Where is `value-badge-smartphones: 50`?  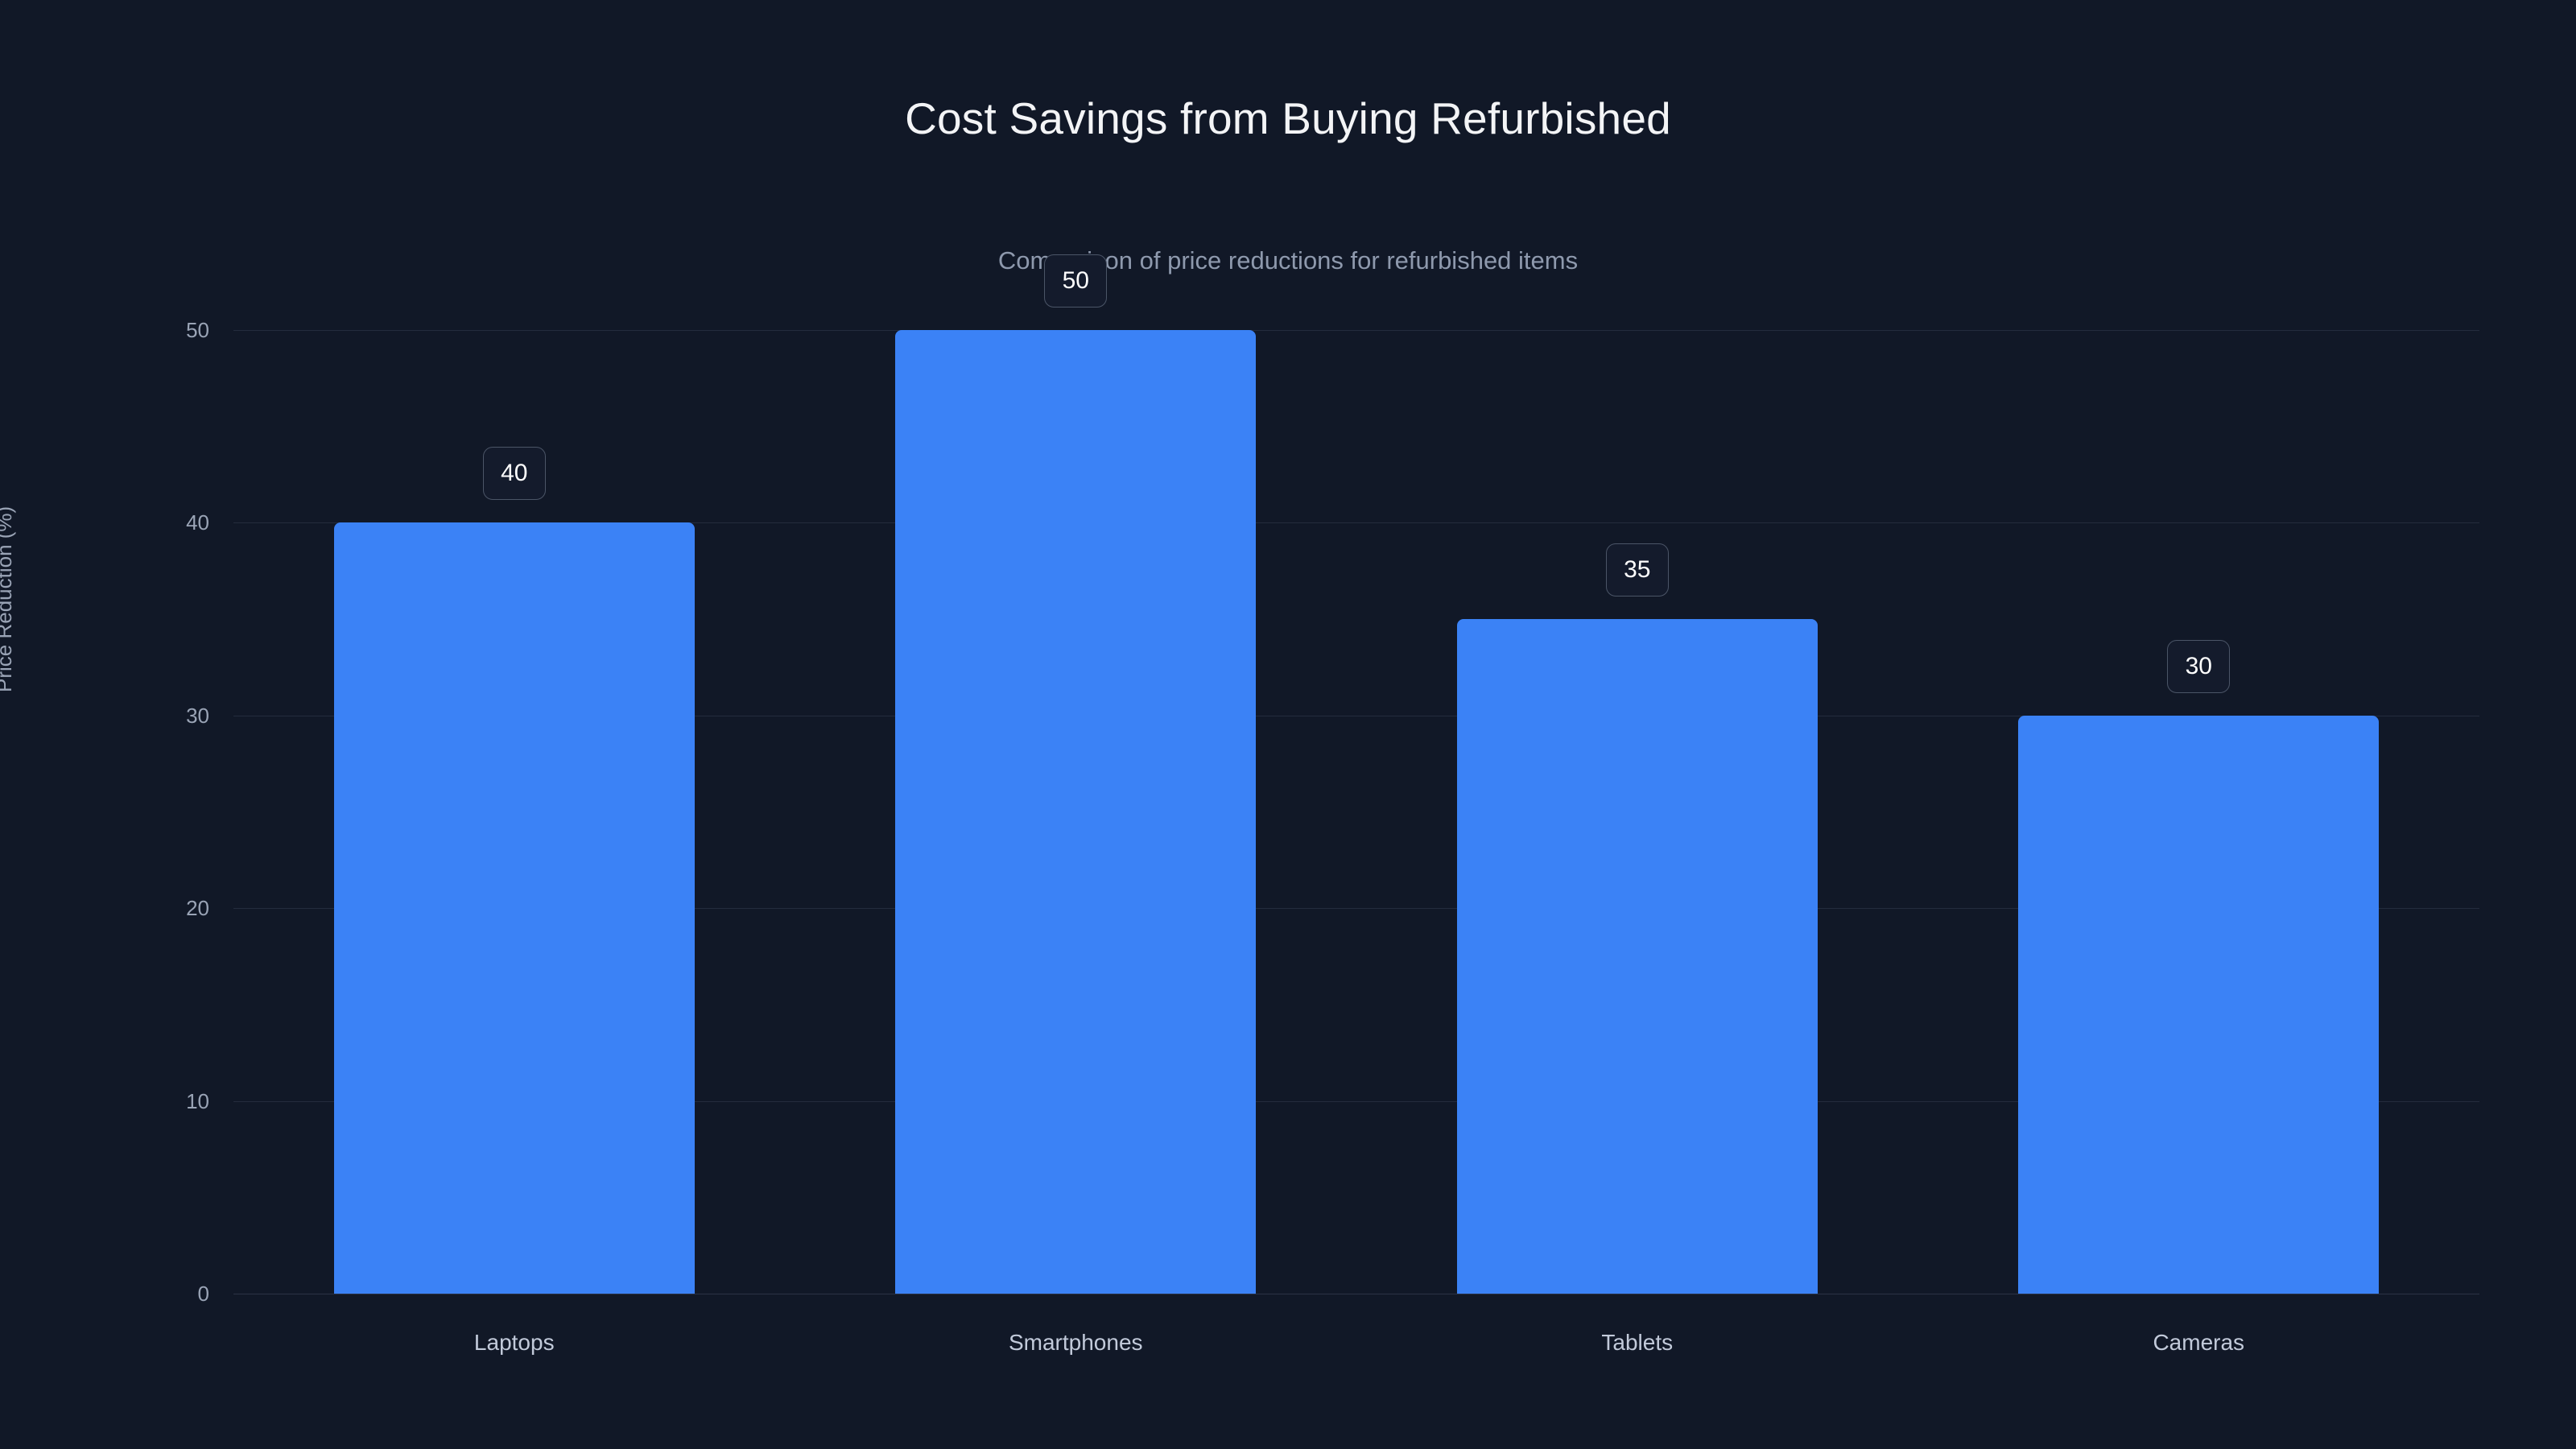
value-badge-smartphones: 50 is located at coordinates (1076, 281).